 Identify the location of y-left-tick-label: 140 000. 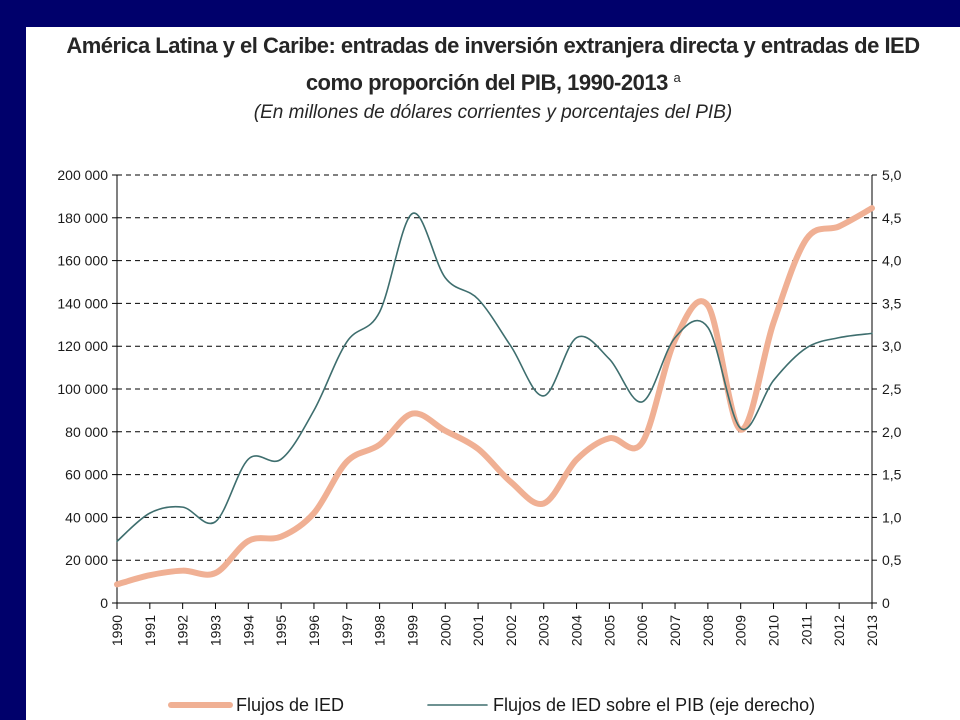
(82, 303).